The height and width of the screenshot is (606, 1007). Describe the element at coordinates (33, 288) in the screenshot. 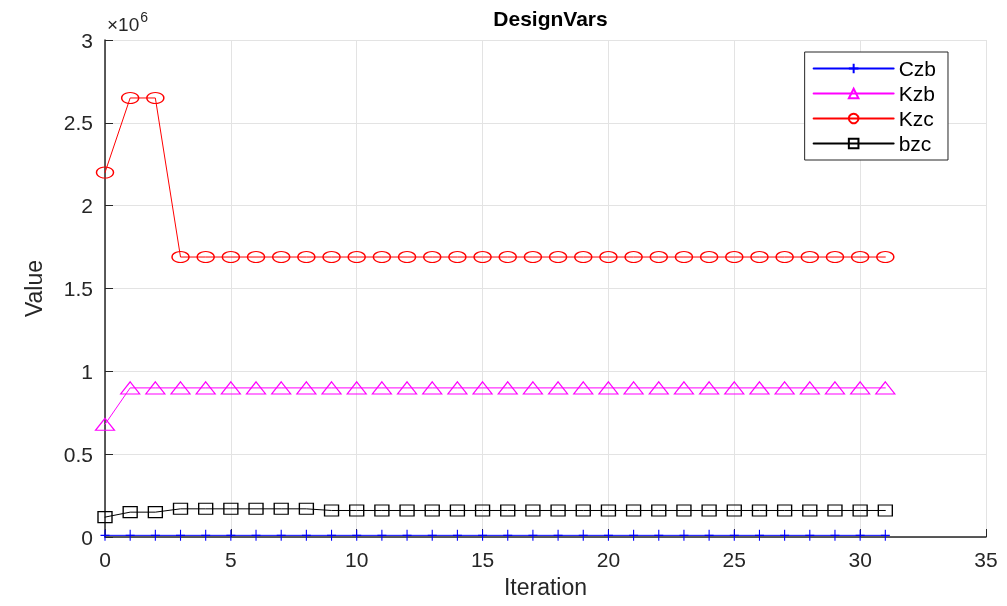

I see `y-axis-title: Value` at that location.